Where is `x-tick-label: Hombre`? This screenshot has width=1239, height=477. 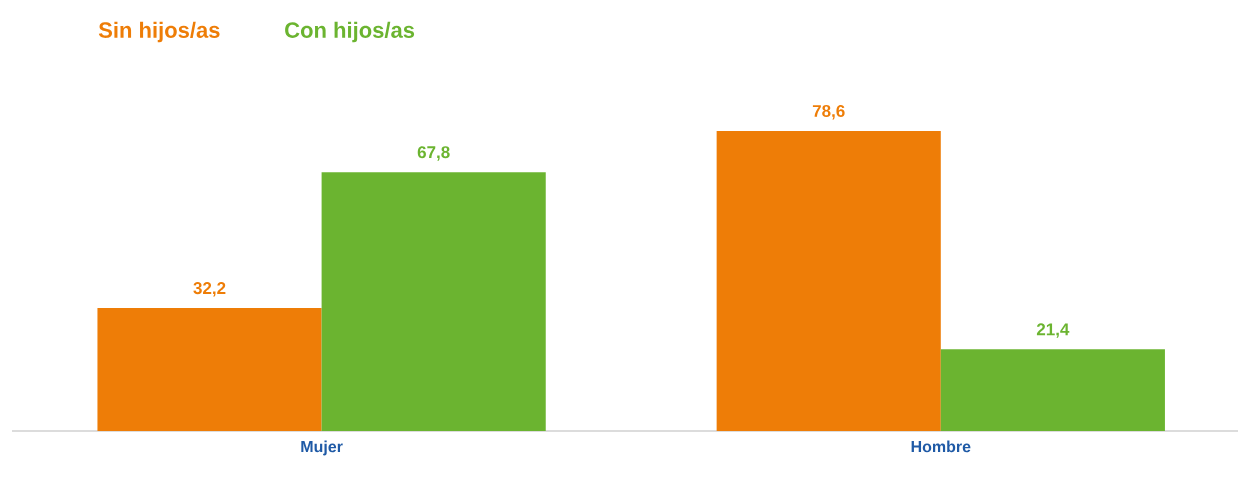
x-tick-label: Hombre is located at coordinates (941, 446).